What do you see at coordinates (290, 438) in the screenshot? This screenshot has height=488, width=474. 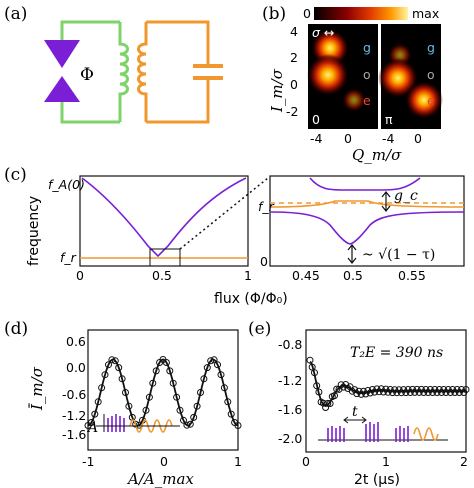 I see `e-ytick-m20: -2.0` at bounding box center [290, 438].